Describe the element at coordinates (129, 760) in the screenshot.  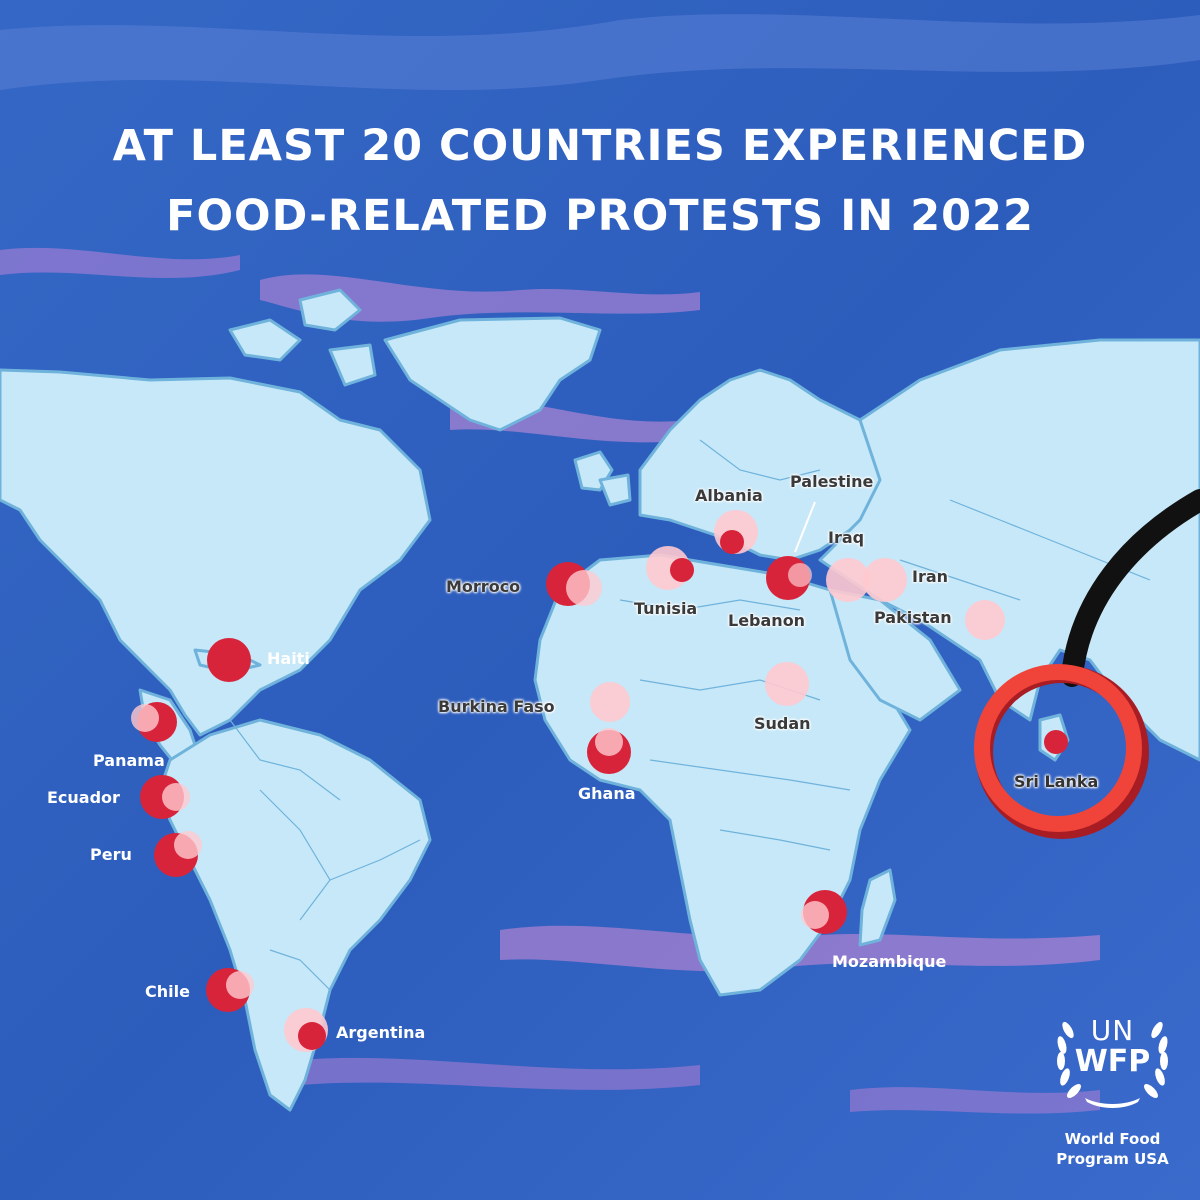
I see `label-panama: Panama` at that location.